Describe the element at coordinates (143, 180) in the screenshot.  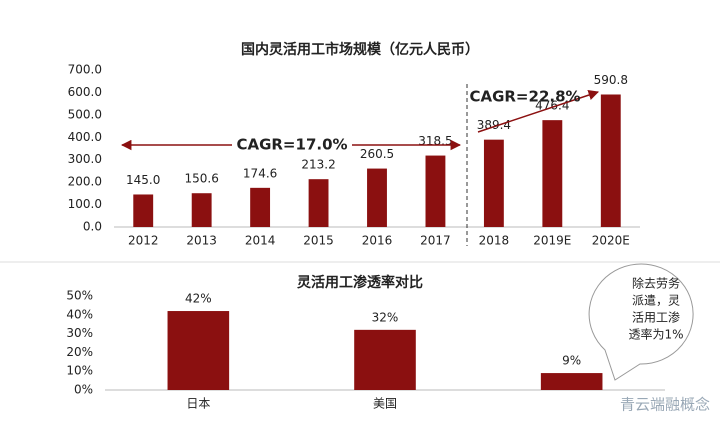
I see `value-label: 145.0` at that location.